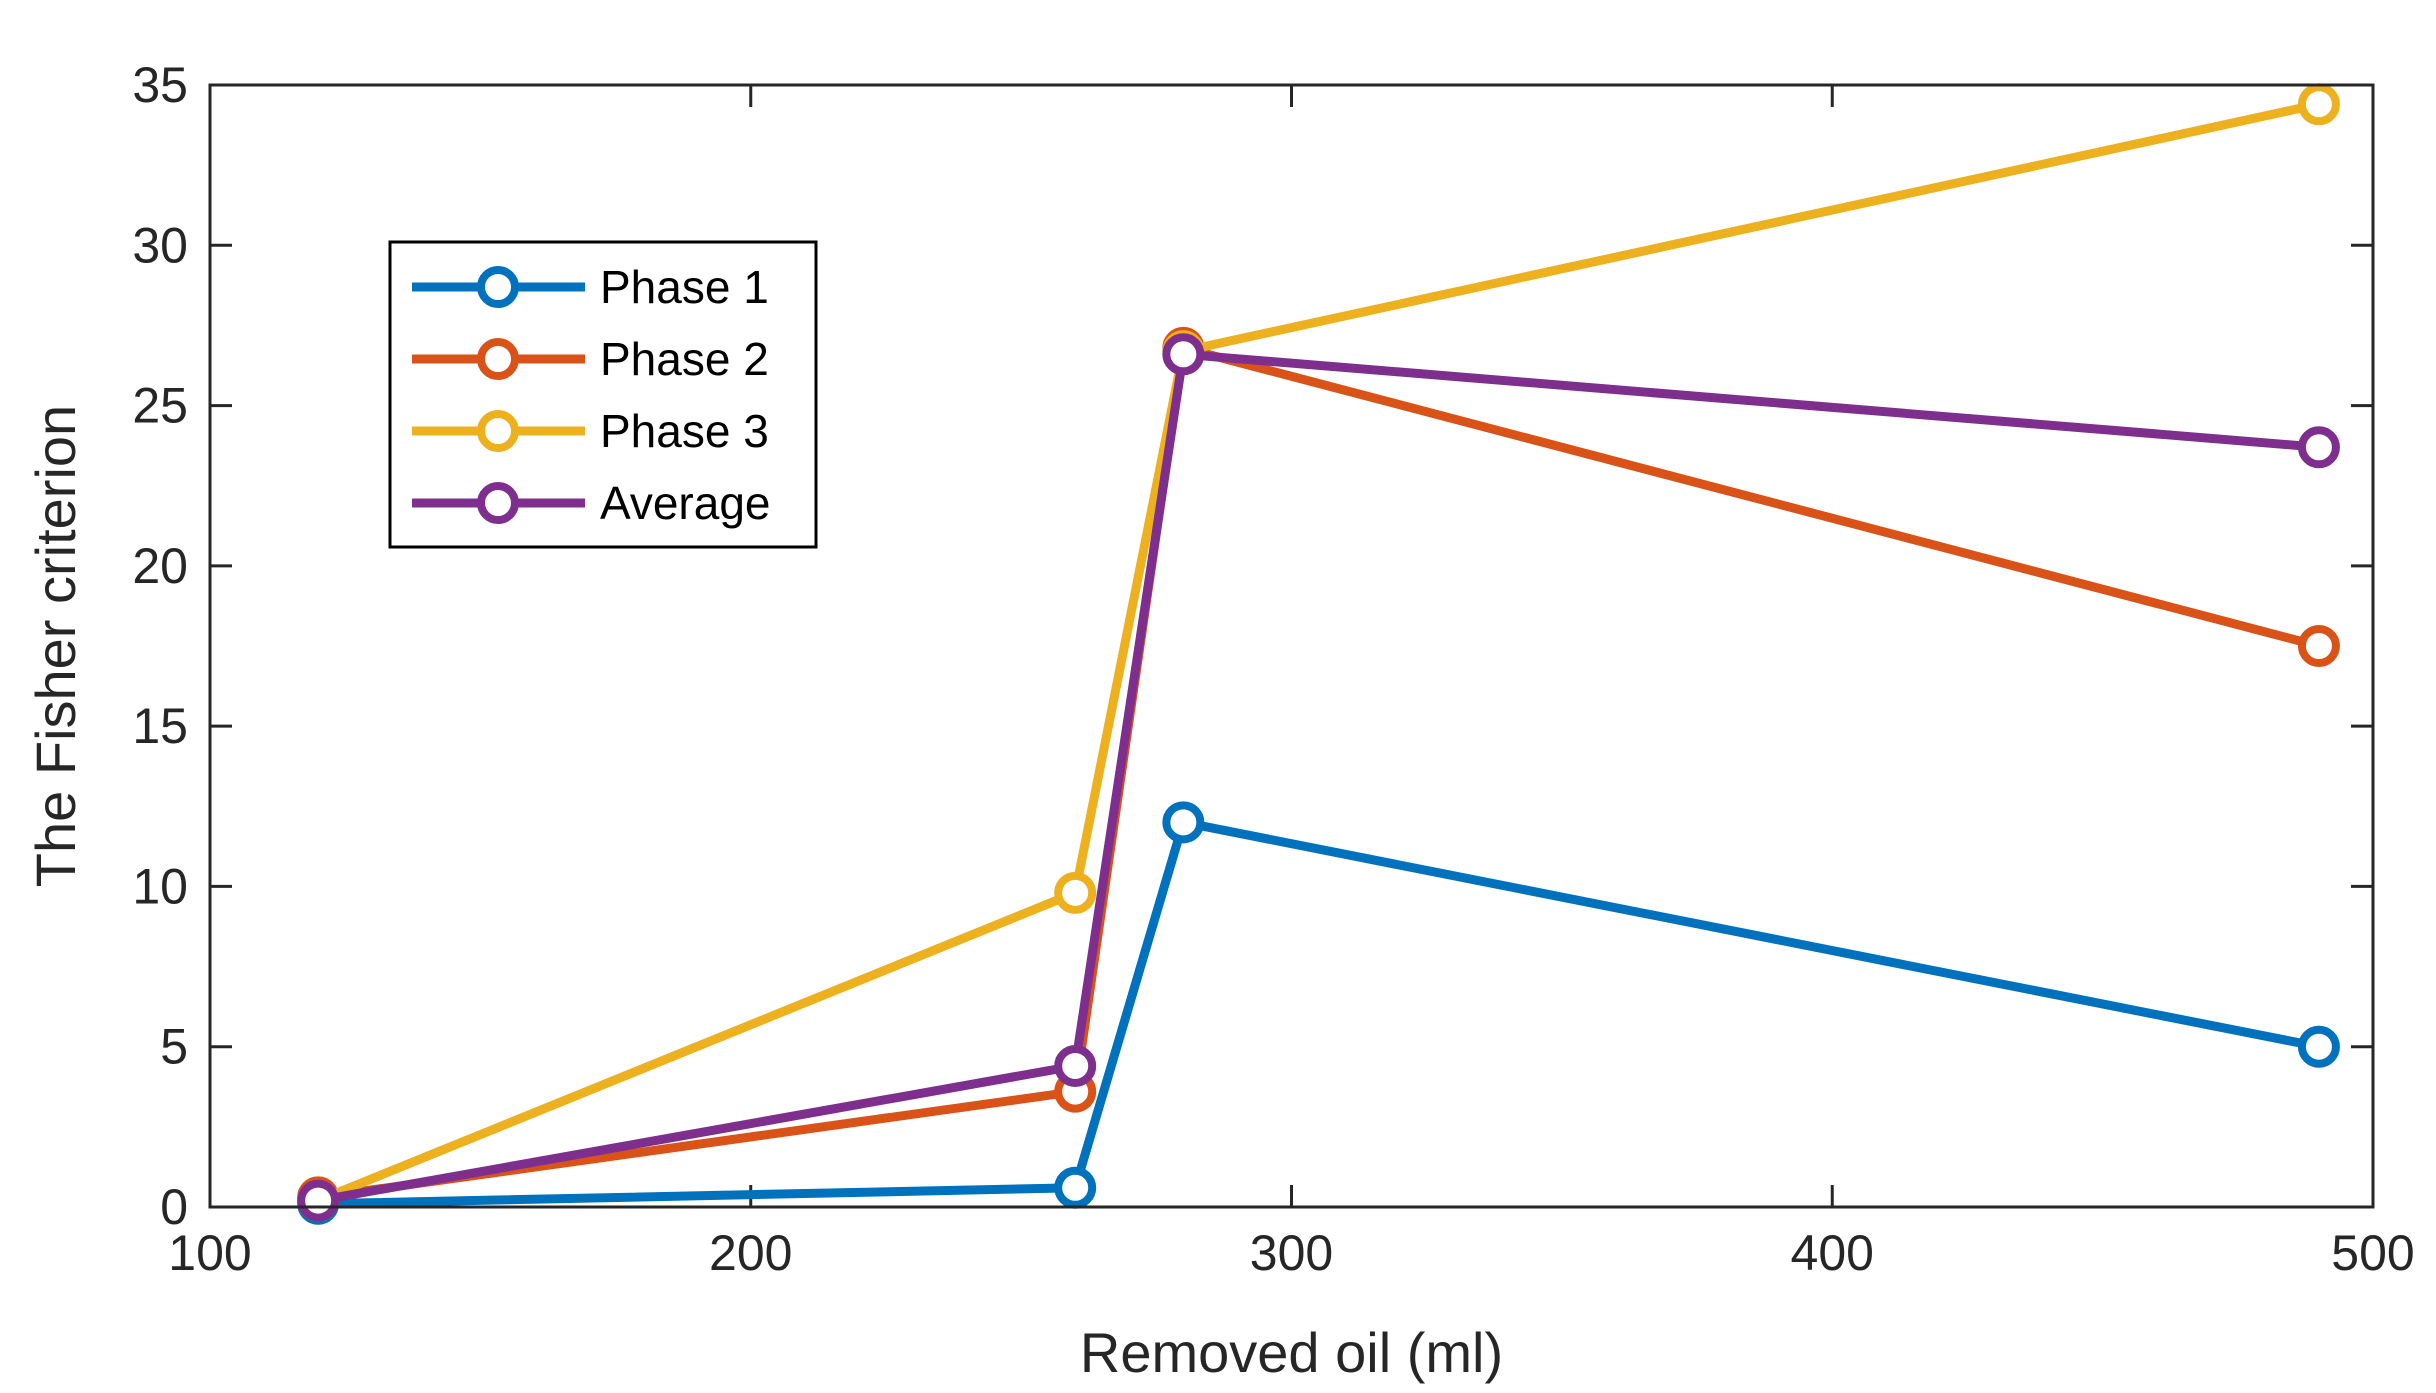 Image resolution: width=2436 pixels, height=1393 pixels. What do you see at coordinates (684, 359) in the screenshot?
I see `legend-label: Phase 2` at bounding box center [684, 359].